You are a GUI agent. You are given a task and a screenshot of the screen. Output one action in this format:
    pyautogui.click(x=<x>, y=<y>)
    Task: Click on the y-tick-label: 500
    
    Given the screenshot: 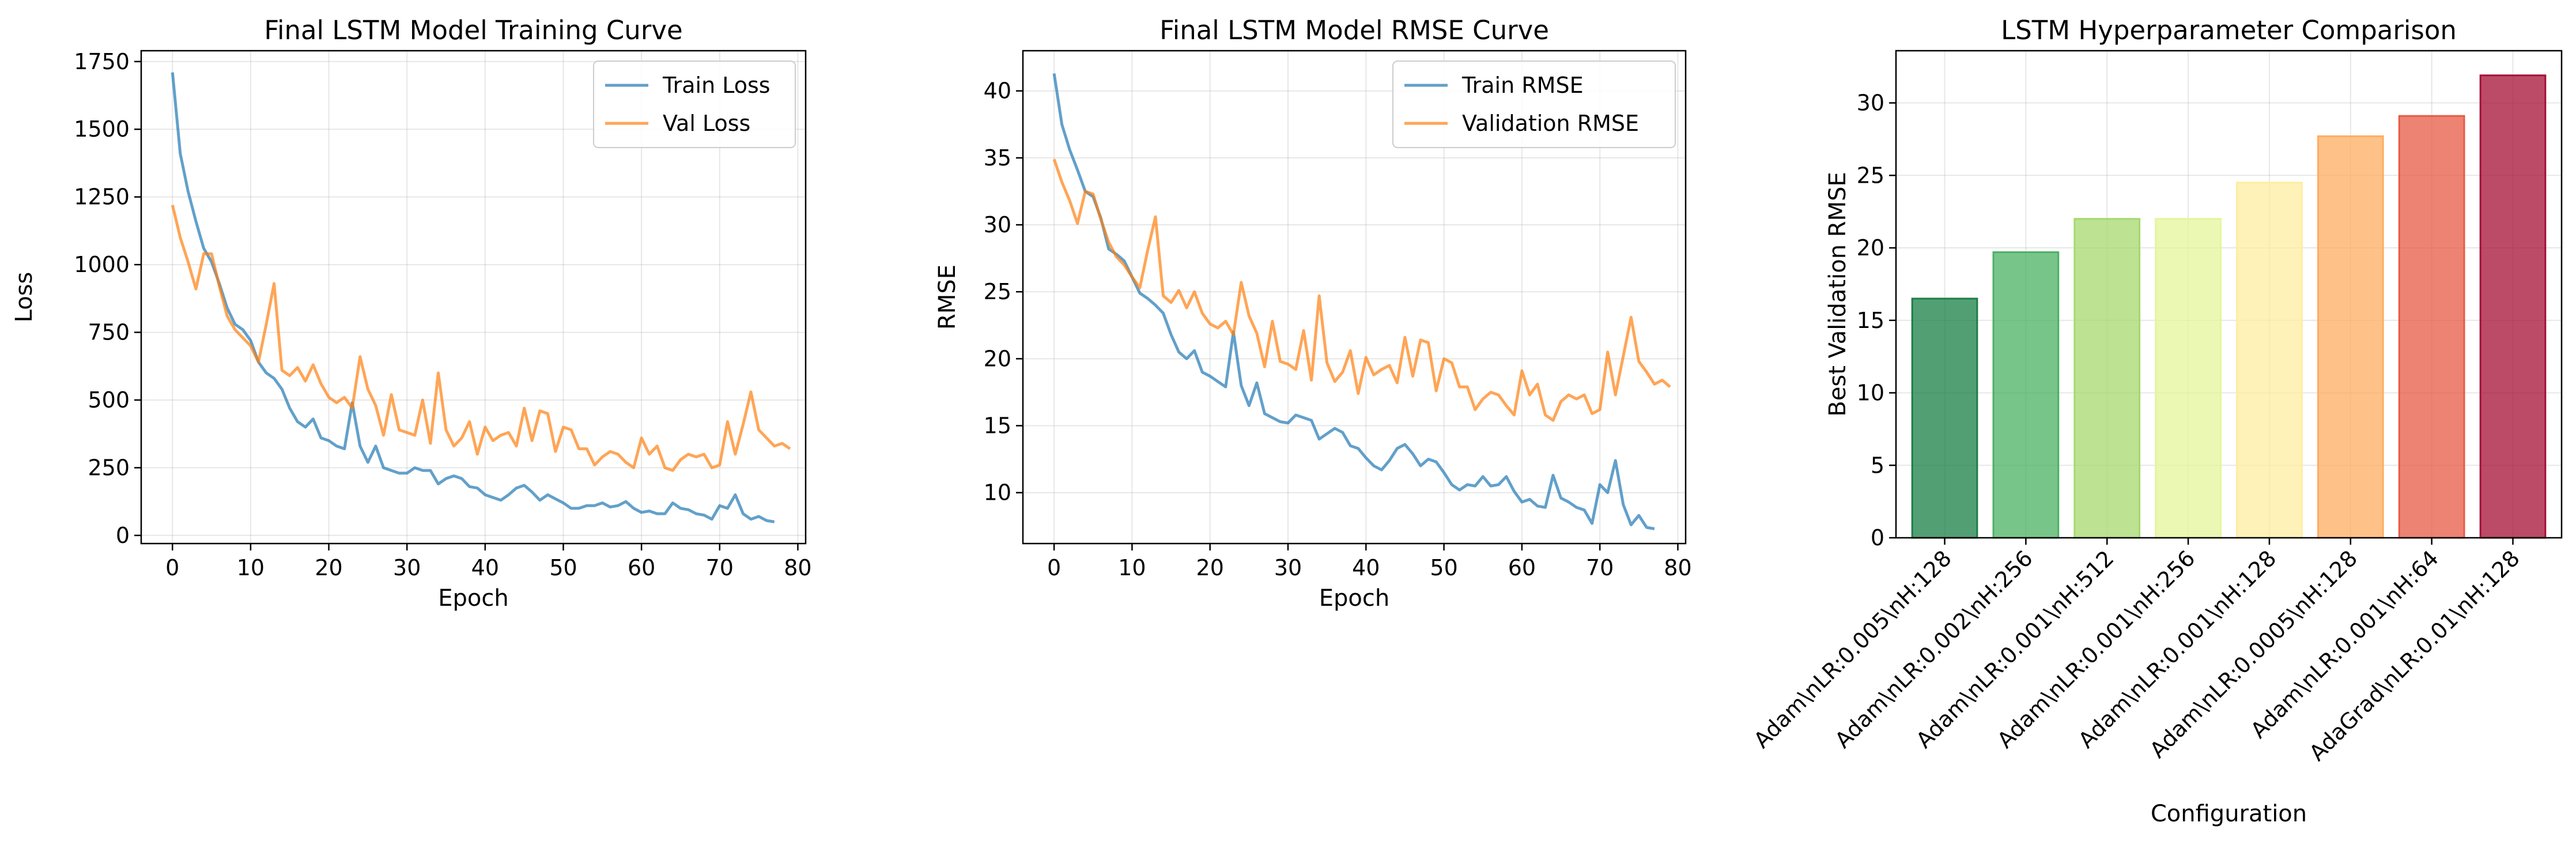 What is the action you would take?
    pyautogui.click(x=109, y=400)
    